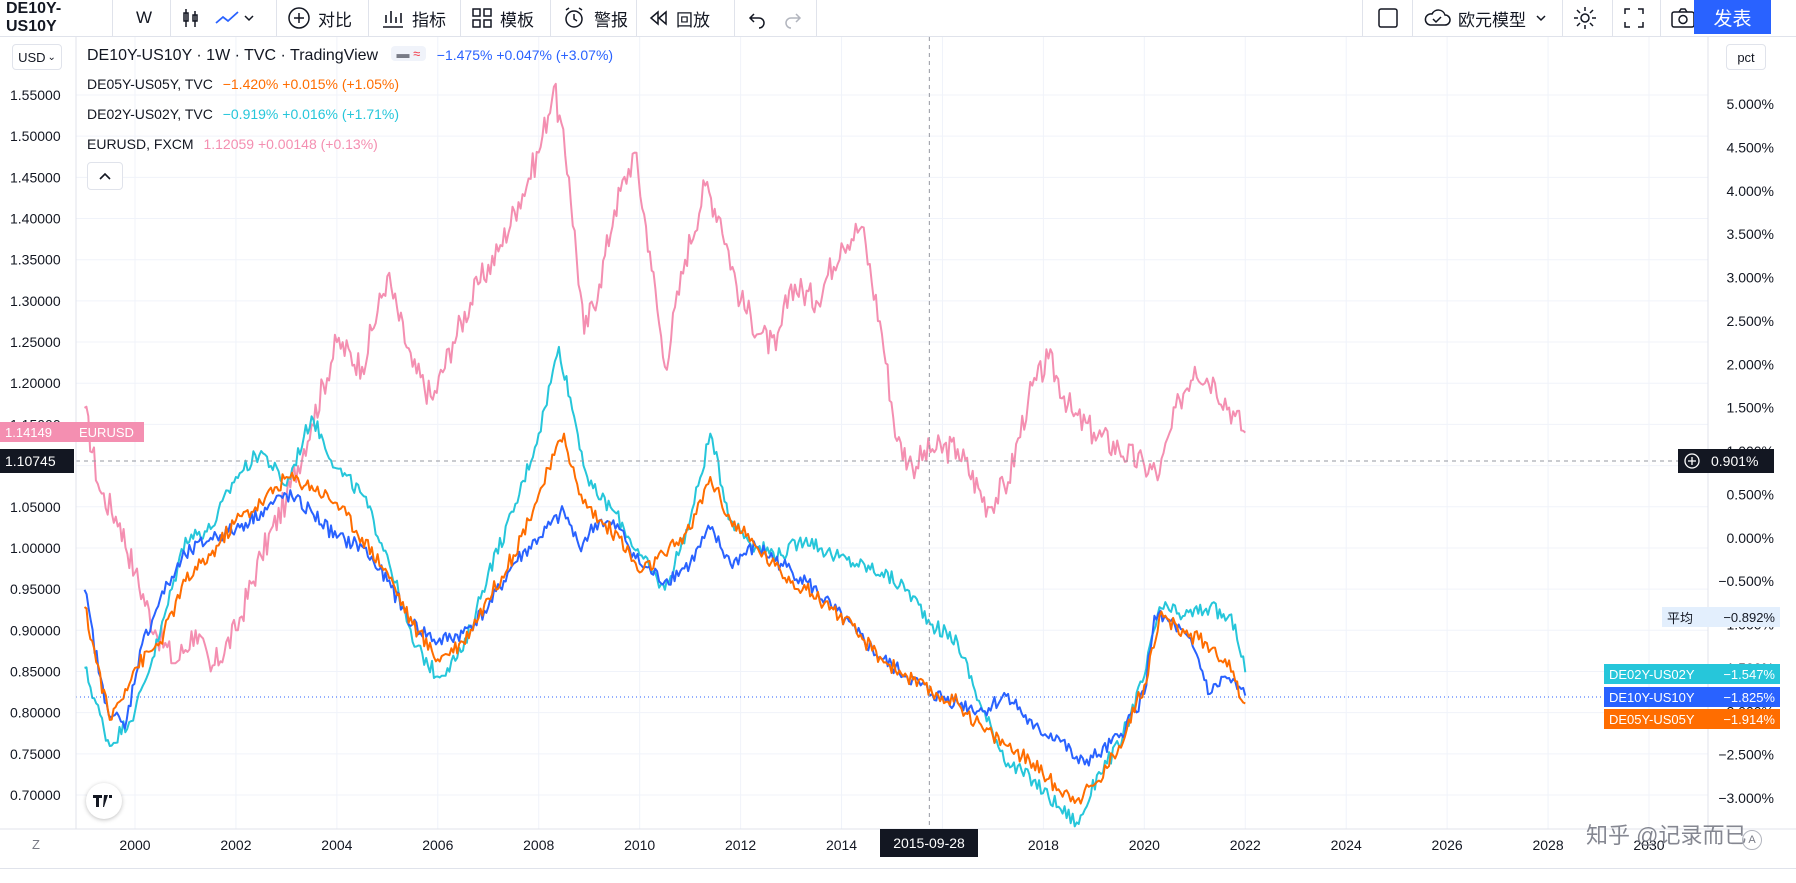 Image resolution: width=1796 pixels, height=883 pixels. Describe the element at coordinates (249, 18) in the screenshot. I see `chevron-down-icon` at that location.